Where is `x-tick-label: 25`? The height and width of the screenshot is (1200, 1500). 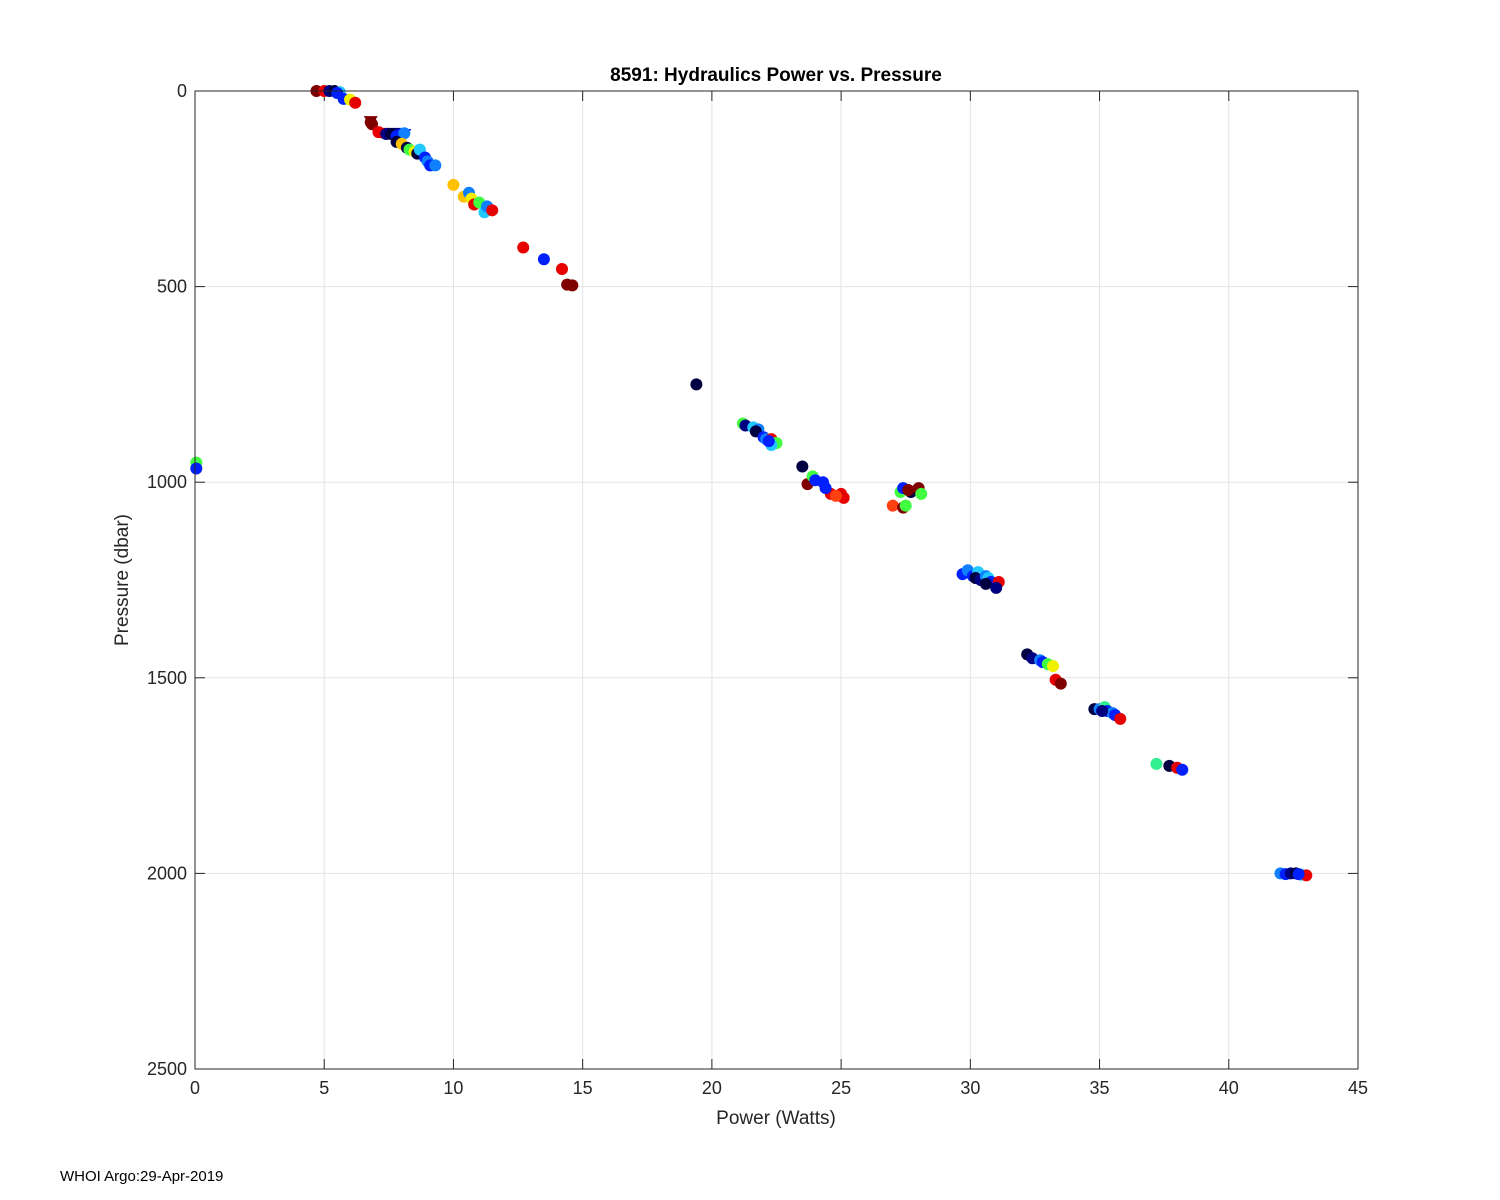
x-tick-label: 25 is located at coordinates (841, 1088).